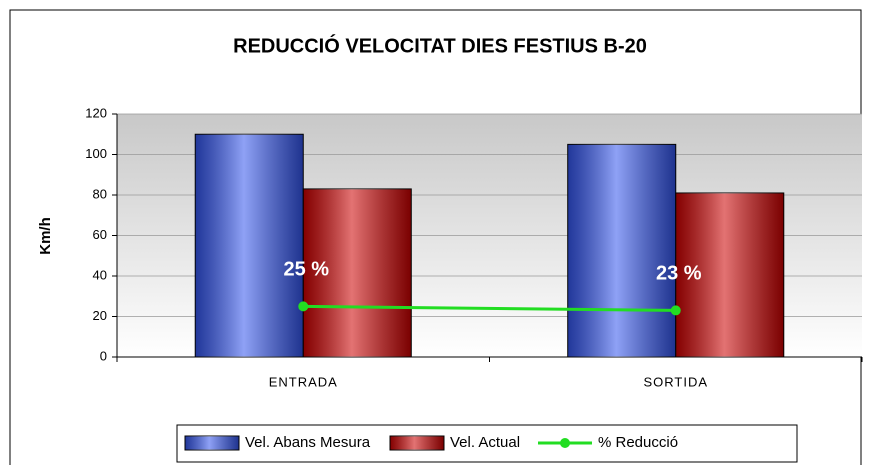 This screenshot has width=871, height=465. Describe the element at coordinates (440, 45) in the screenshot. I see `chart-title: REDUCCIÓ VELOCITAT DIES FESTIUS B-20` at that location.